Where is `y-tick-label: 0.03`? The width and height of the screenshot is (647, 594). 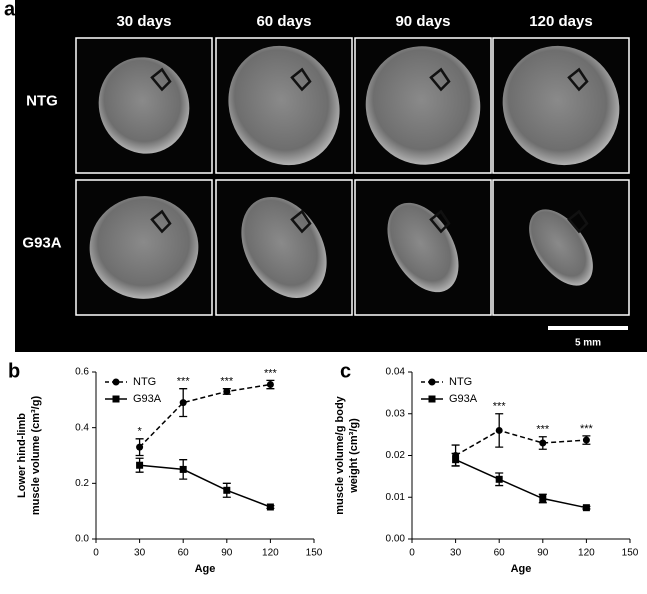
y-tick-label: 0.03 is located at coordinates (396, 413).